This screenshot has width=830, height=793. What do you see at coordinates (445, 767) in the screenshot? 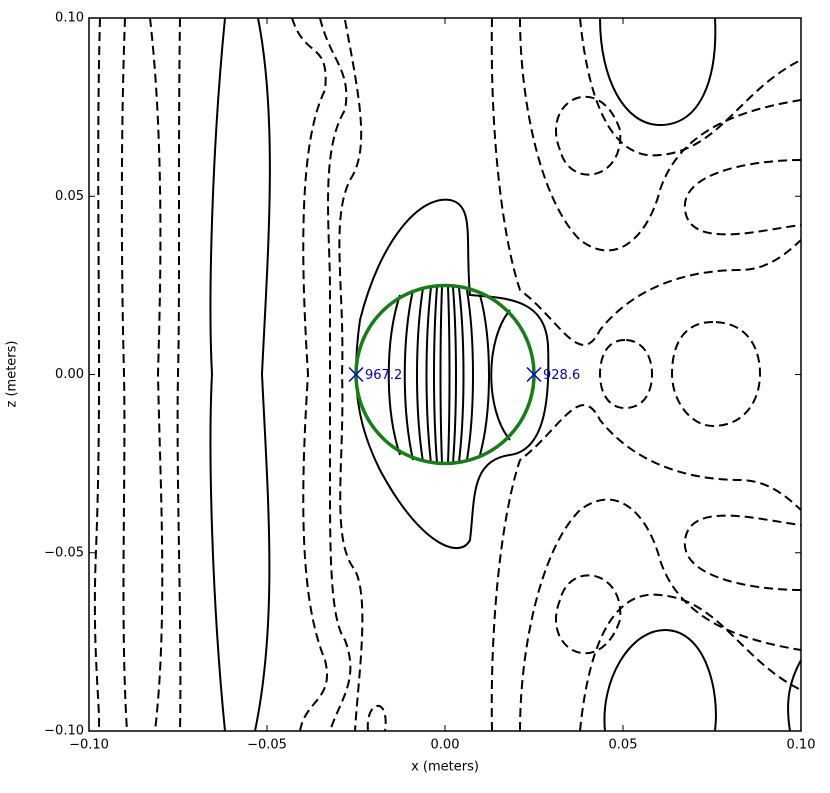
I see `x-axis-label: x (meters)` at bounding box center [445, 767].